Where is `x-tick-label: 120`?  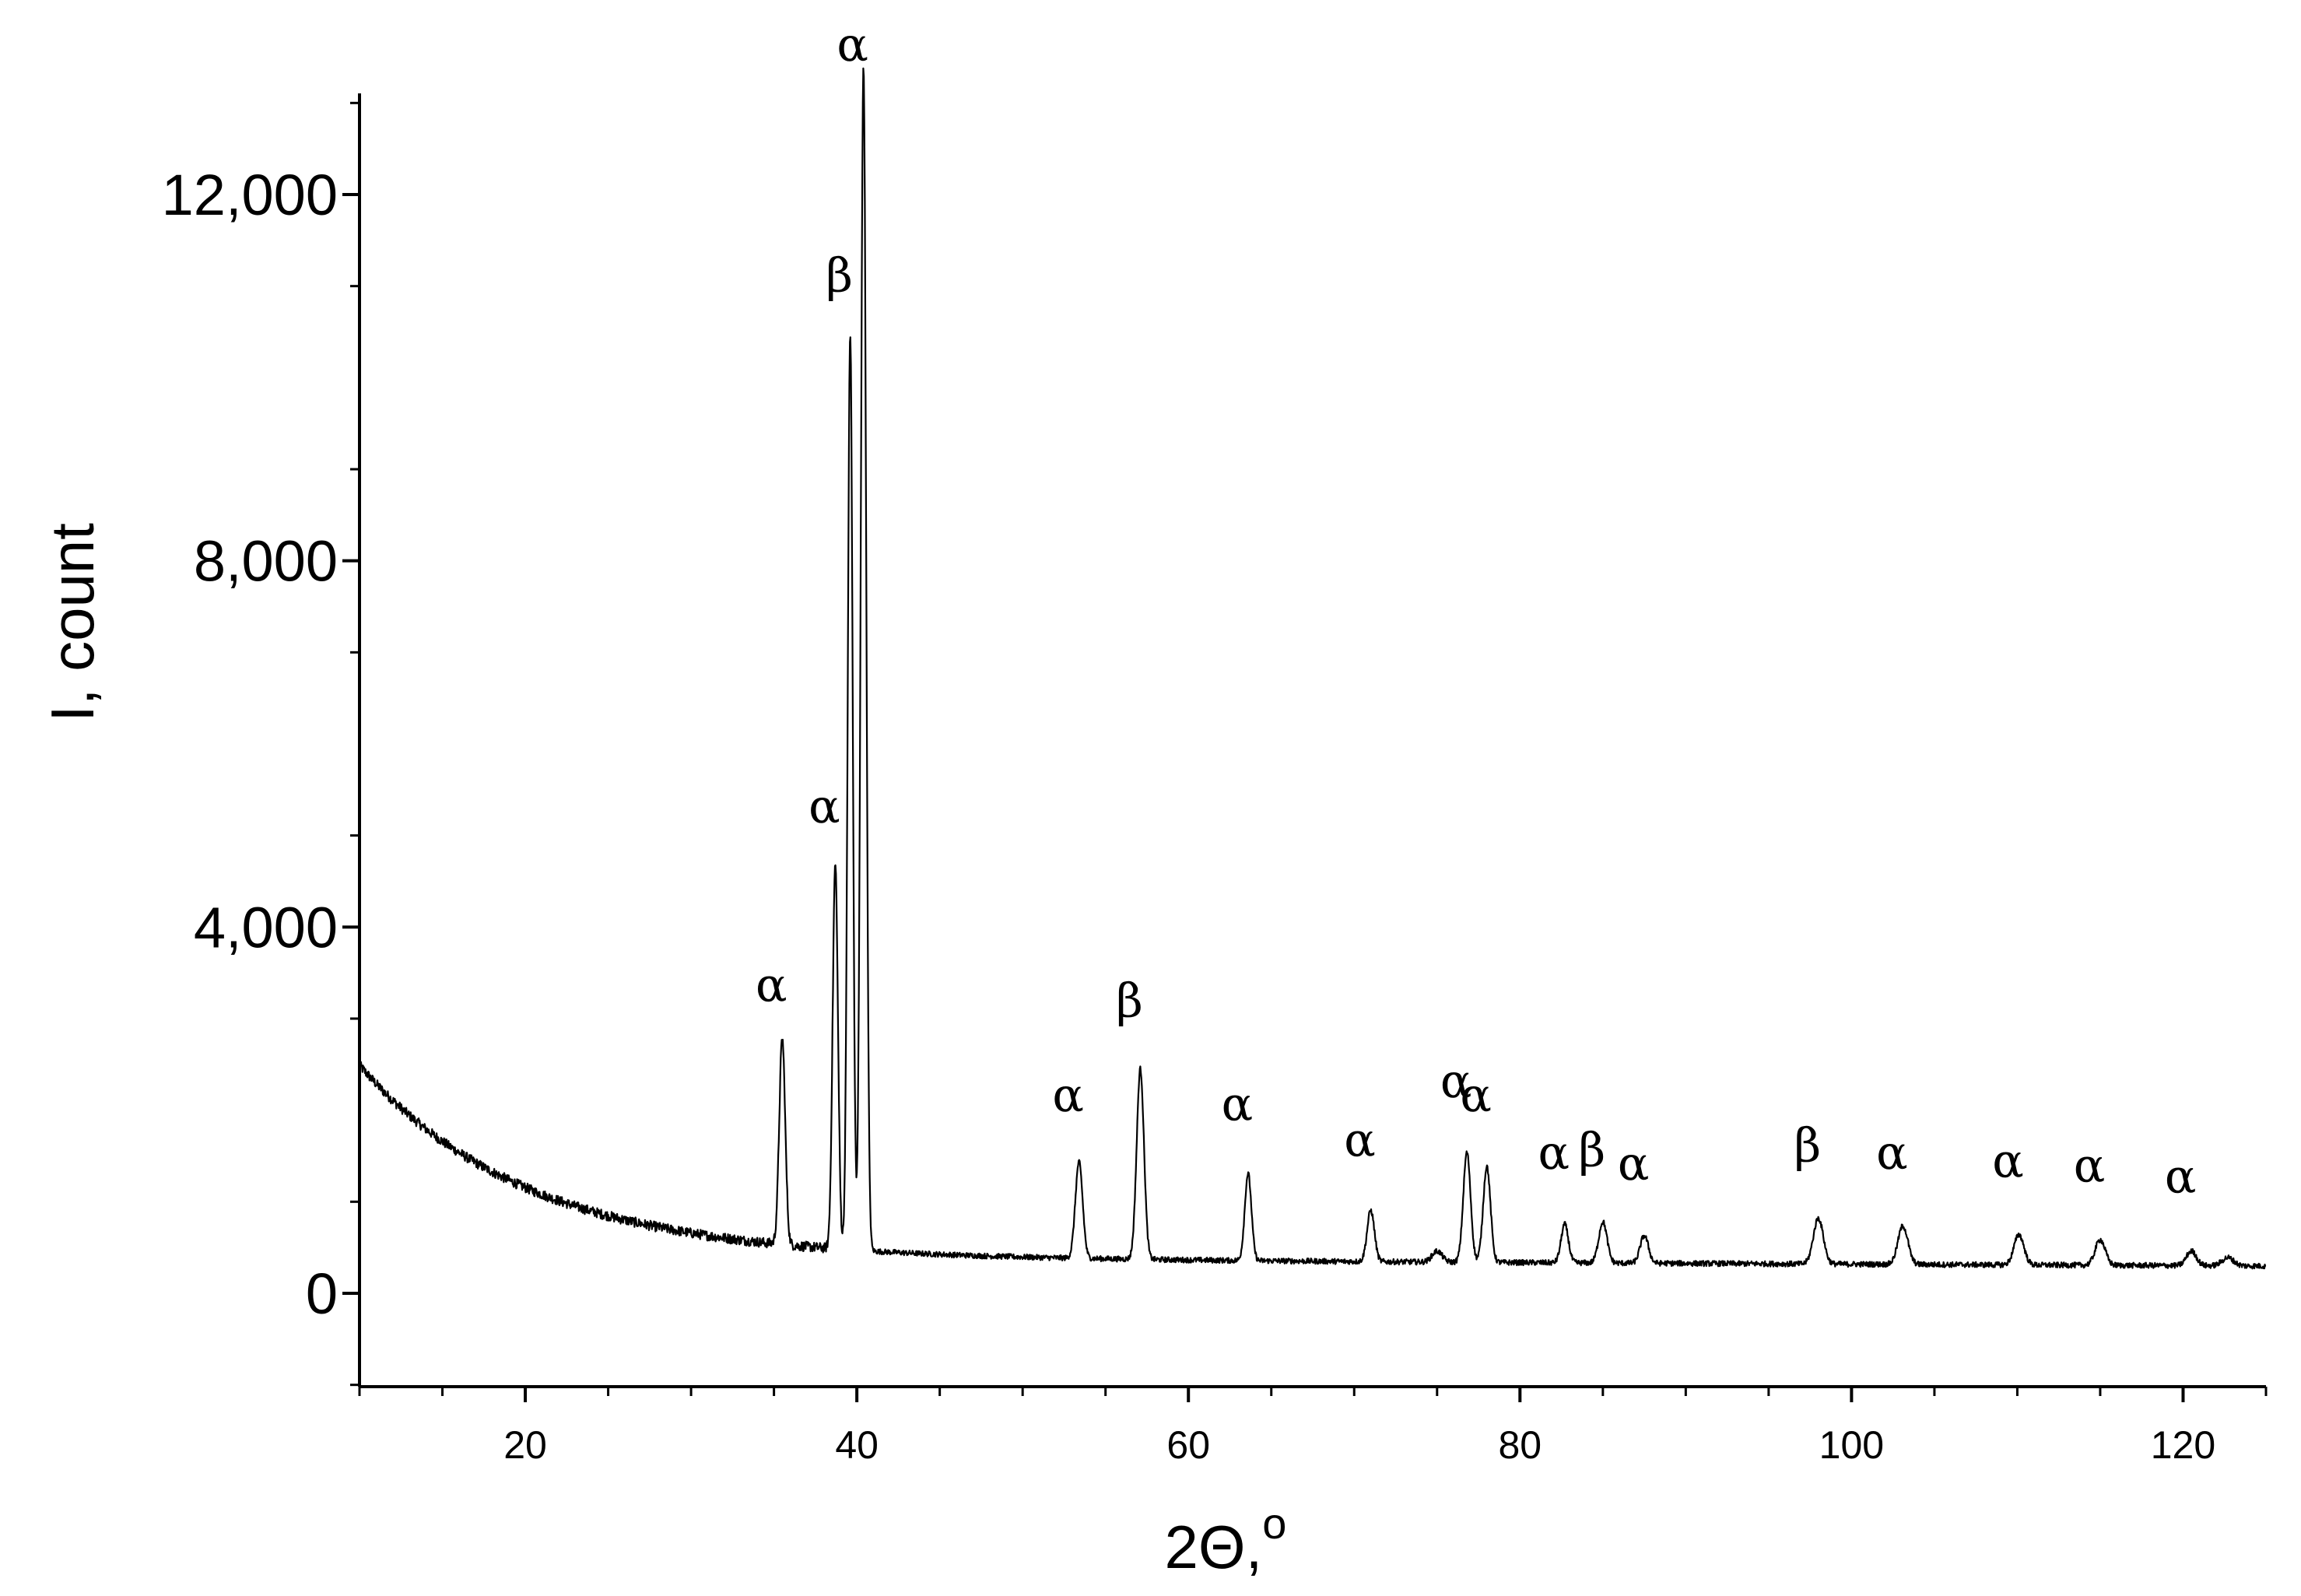 x-tick-label: 120 is located at coordinates (2183, 1445).